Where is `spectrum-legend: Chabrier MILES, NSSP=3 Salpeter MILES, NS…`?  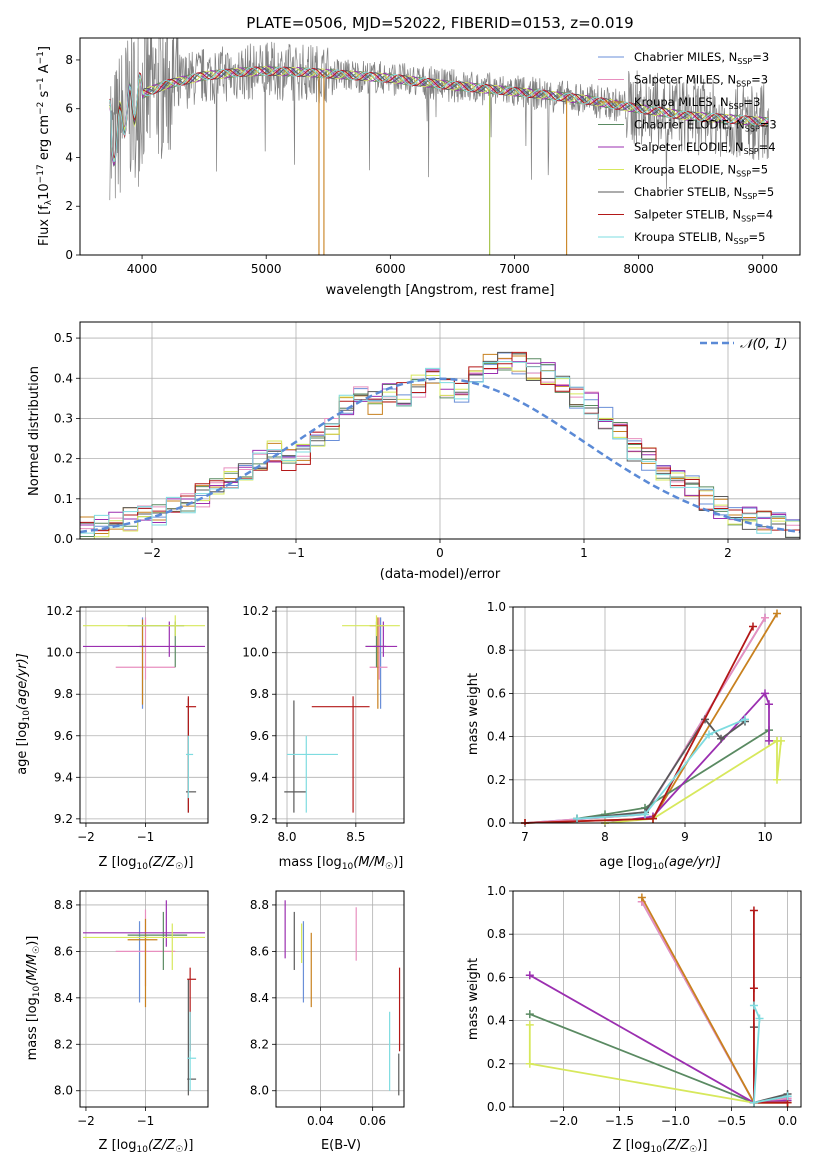 spectrum-legend: Chabrier MILES, NSSP=3 Salpeter MILES, NS… is located at coordinates (687, 148).